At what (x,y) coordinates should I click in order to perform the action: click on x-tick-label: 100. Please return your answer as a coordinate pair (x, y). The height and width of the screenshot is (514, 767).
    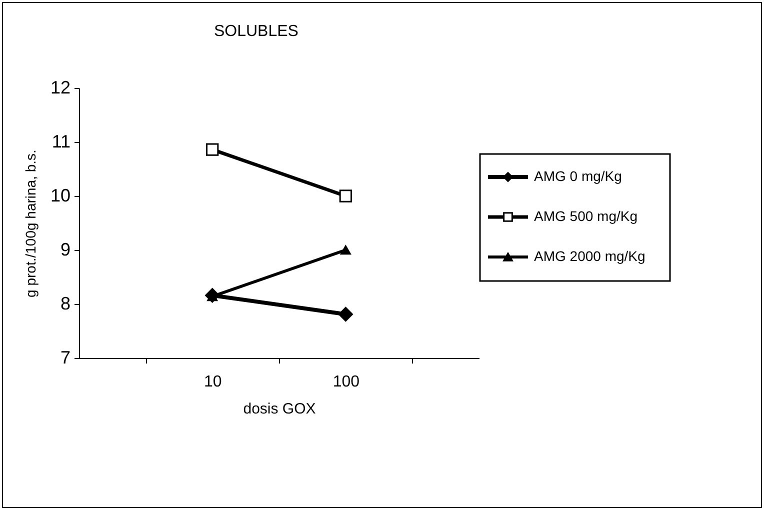
    Looking at the image, I should click on (346, 382).